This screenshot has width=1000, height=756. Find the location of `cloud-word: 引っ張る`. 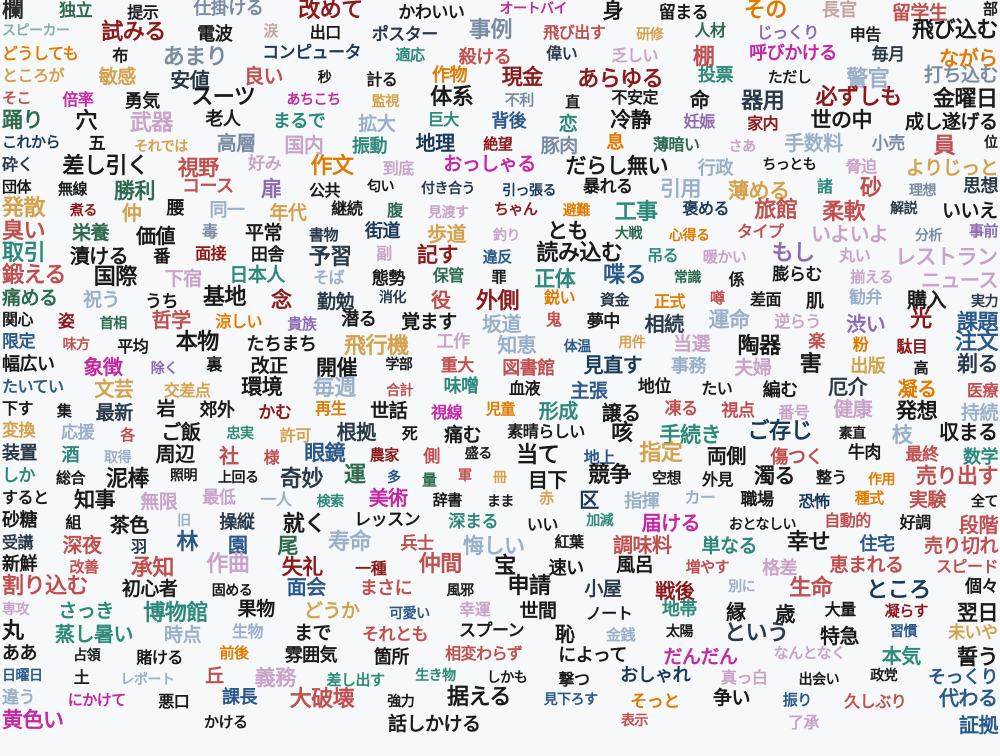

cloud-word: 引っ張る is located at coordinates (529, 191).